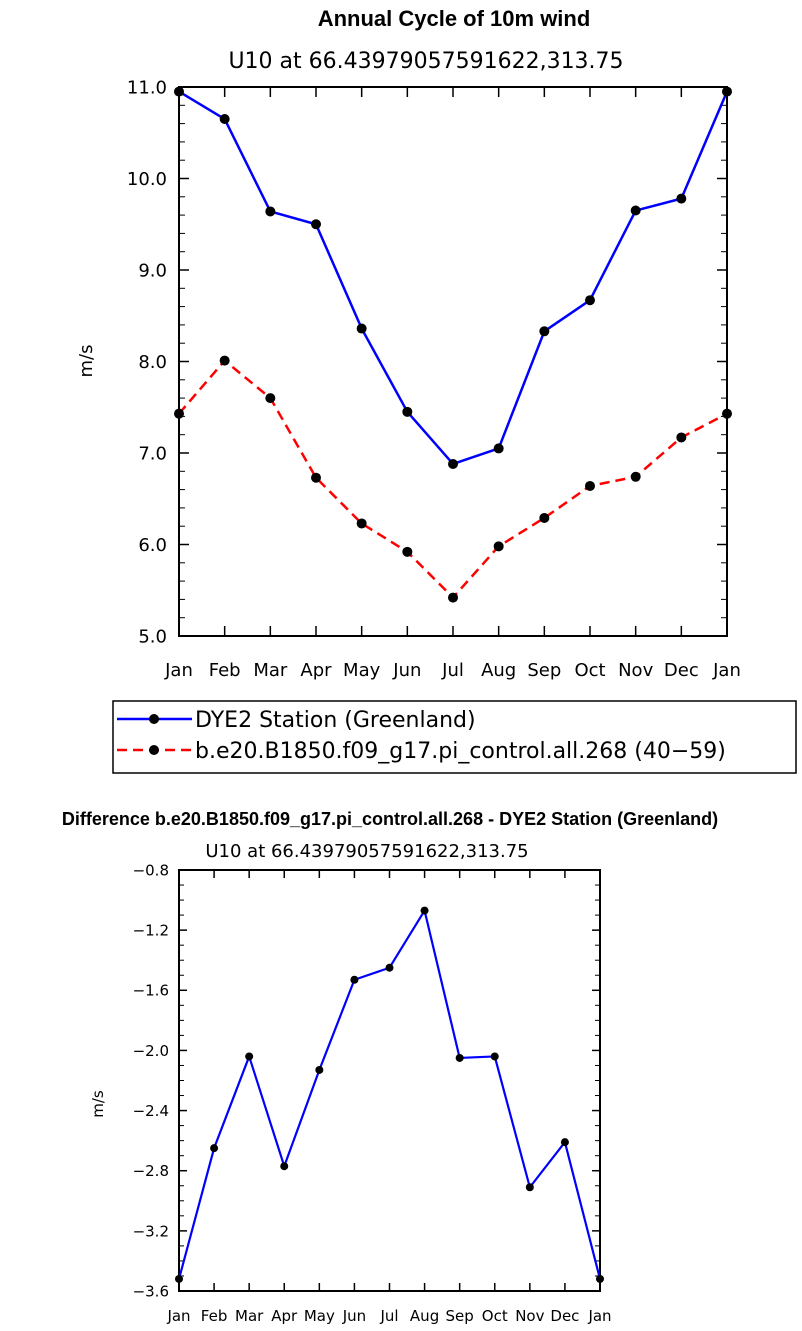 This screenshot has width=802, height=1331. Describe the element at coordinates (98, 1104) in the screenshot. I see `chart2-ylabel: m/s` at that location.